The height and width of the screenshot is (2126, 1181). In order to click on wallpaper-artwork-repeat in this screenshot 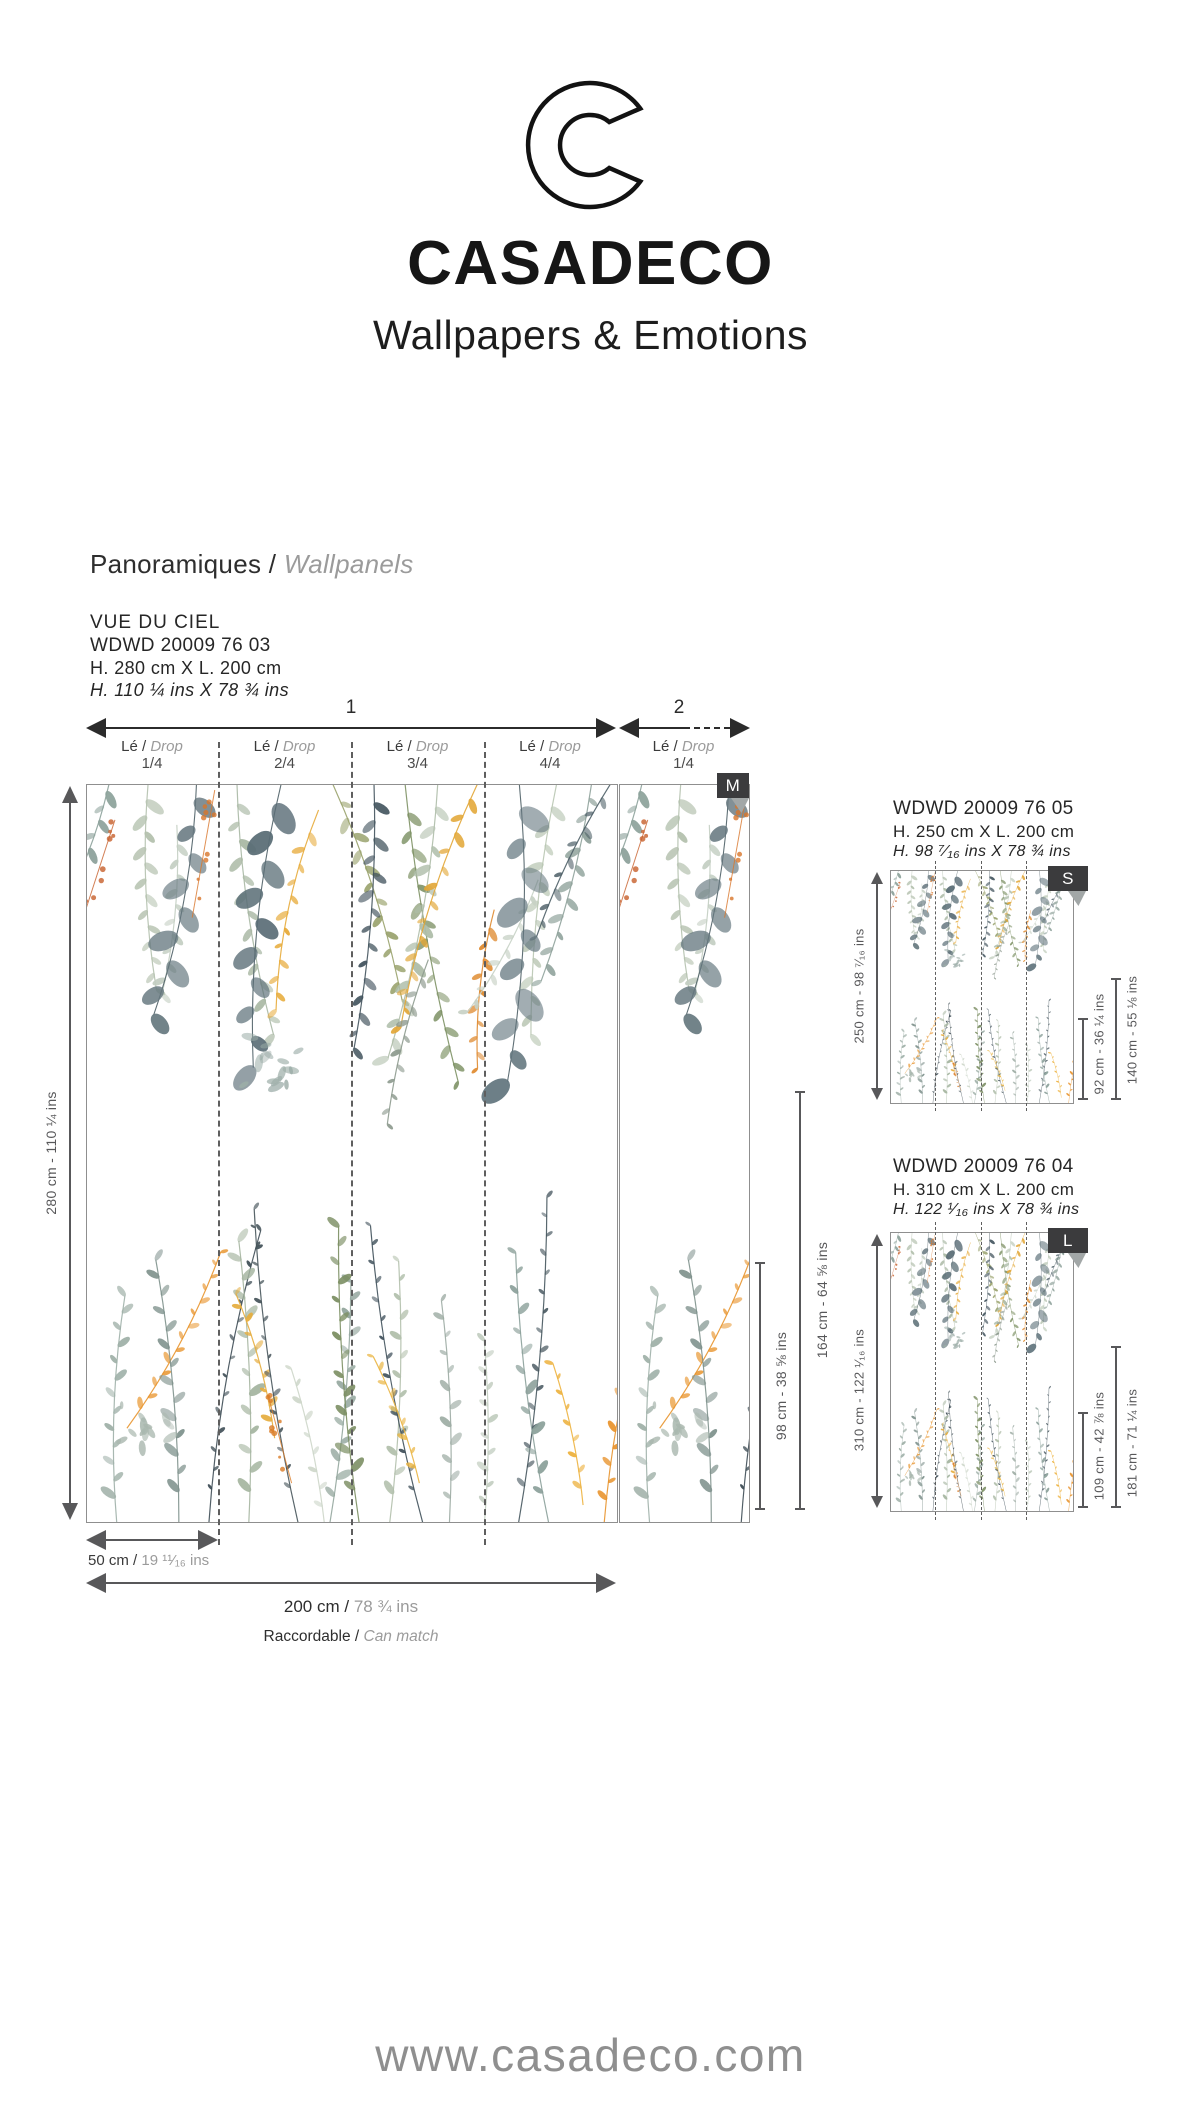, I will do `click(684, 1153)`.